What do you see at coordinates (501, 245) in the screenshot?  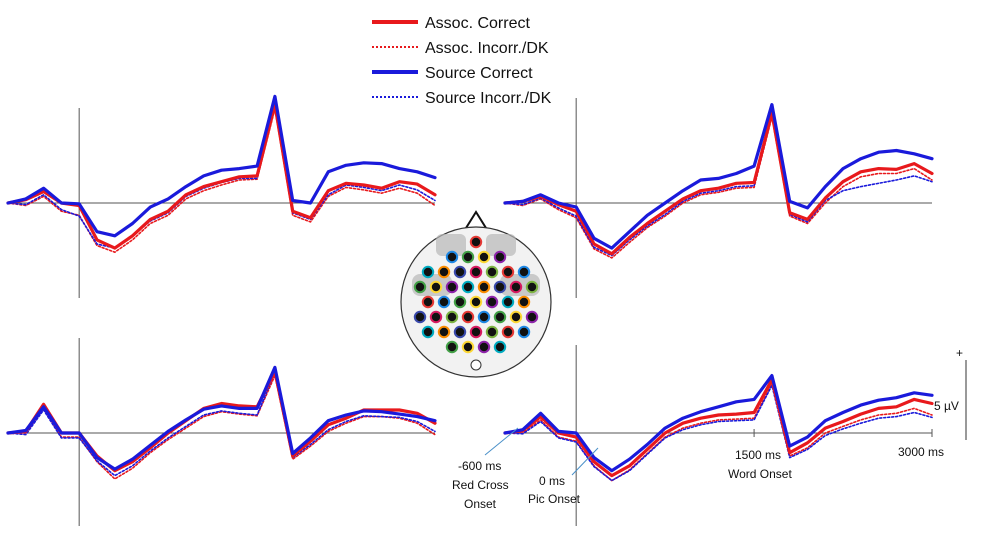 I see `roi-right-frontal` at bounding box center [501, 245].